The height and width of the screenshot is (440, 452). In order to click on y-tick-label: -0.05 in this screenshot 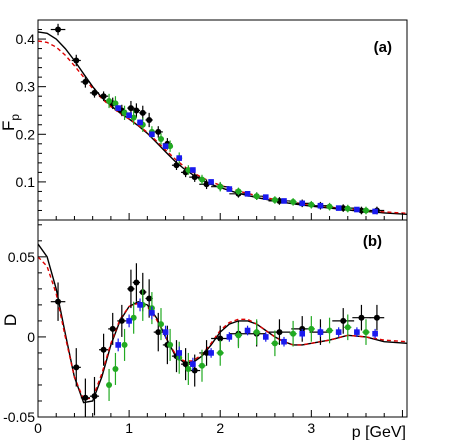, I will do `click(19, 417)`.